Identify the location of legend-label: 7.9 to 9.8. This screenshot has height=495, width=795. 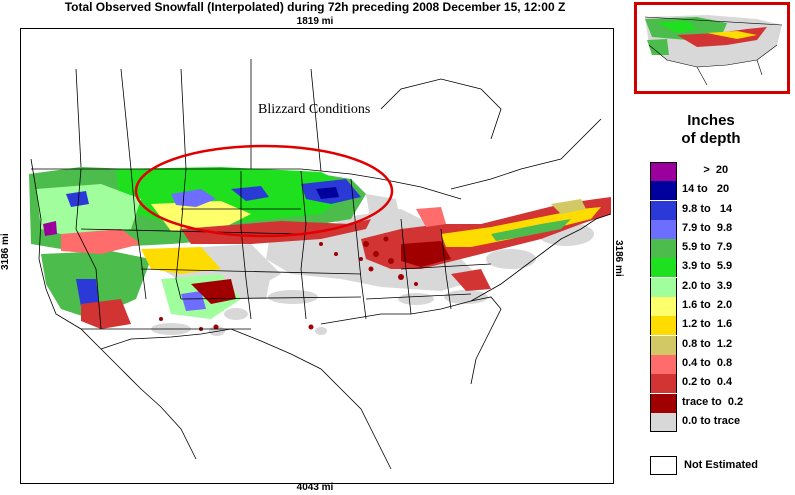
(707, 227).